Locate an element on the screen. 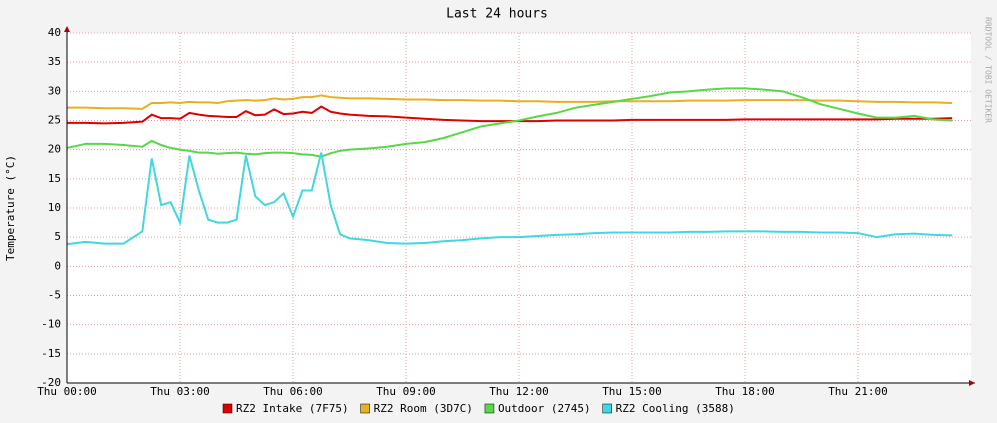  y-tick-label: 35 is located at coordinates (54, 61).